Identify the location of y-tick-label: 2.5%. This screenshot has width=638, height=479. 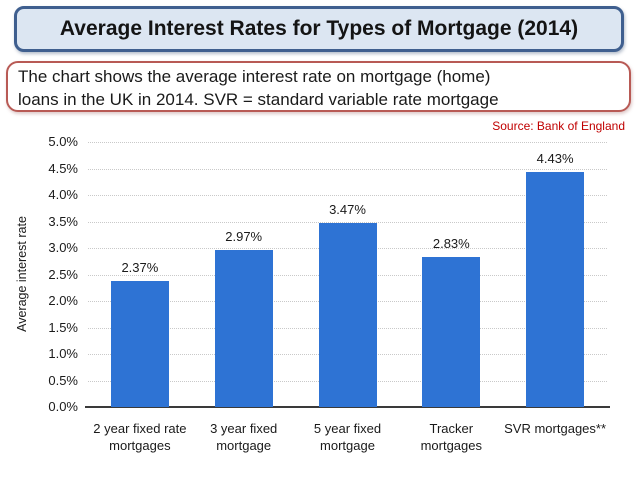
(63, 274).